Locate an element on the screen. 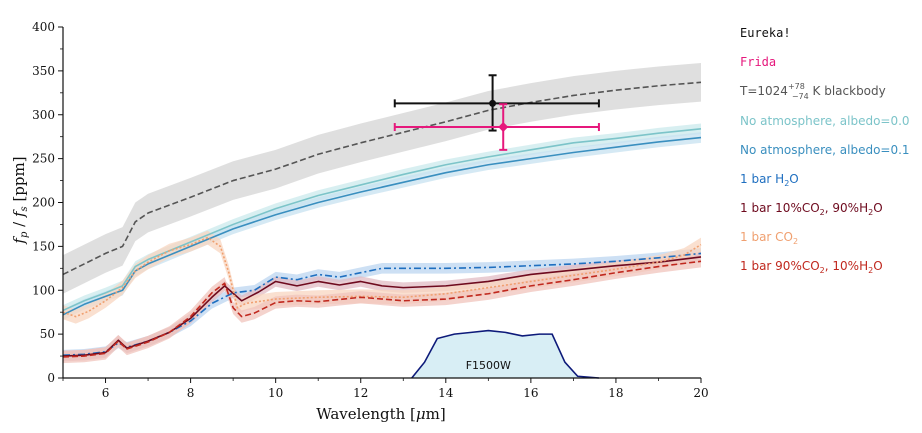 The width and height of the screenshot is (922, 433). y-tick-label: 100 is located at coordinates (43, 290).